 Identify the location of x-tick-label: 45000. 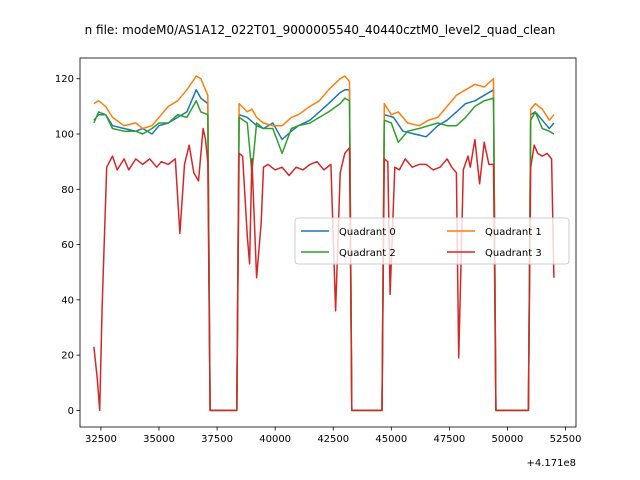
(391, 439).